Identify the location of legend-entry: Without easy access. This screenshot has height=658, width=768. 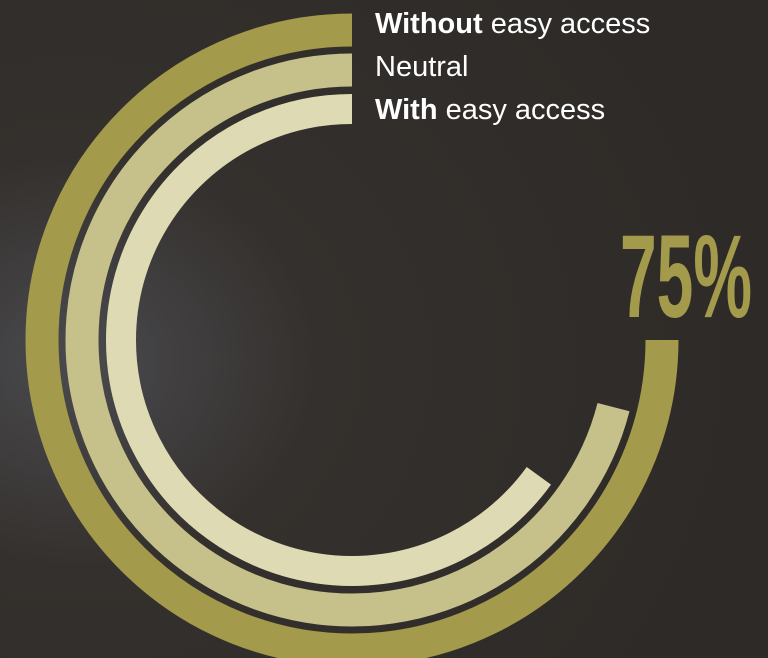
(512, 24).